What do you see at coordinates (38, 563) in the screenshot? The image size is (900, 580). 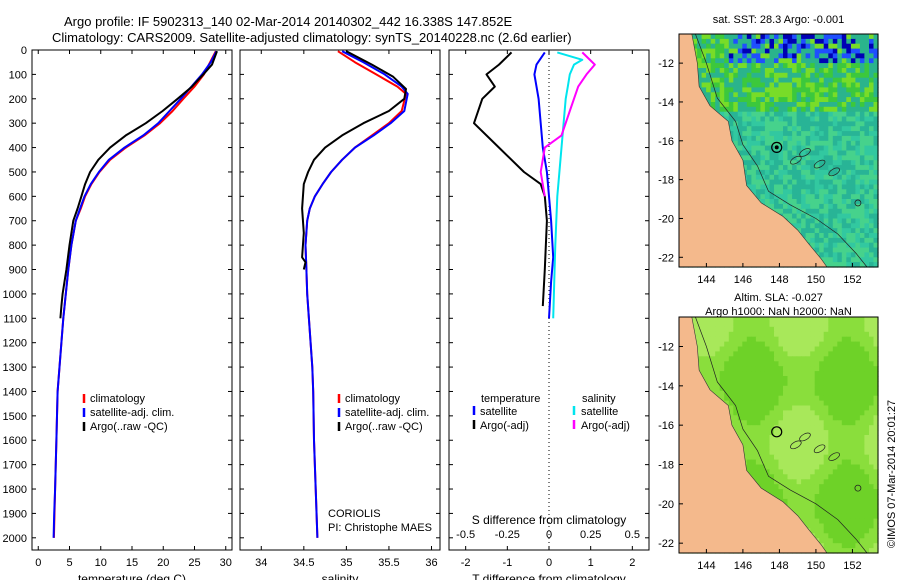 I see `x-tick-label: 0` at bounding box center [38, 563].